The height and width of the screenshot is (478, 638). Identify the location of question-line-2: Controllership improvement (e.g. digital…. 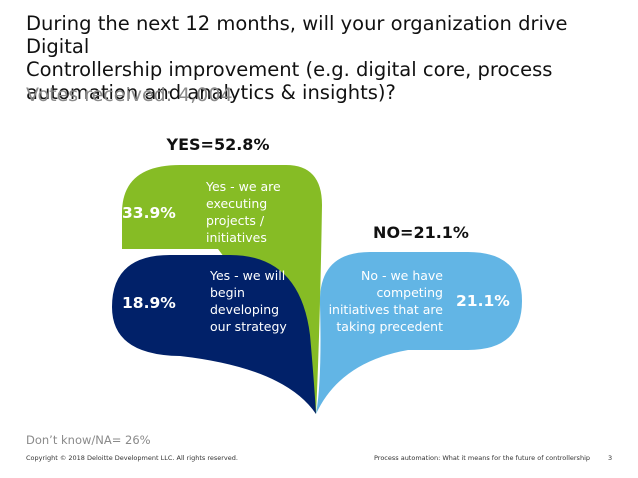
(289, 69).